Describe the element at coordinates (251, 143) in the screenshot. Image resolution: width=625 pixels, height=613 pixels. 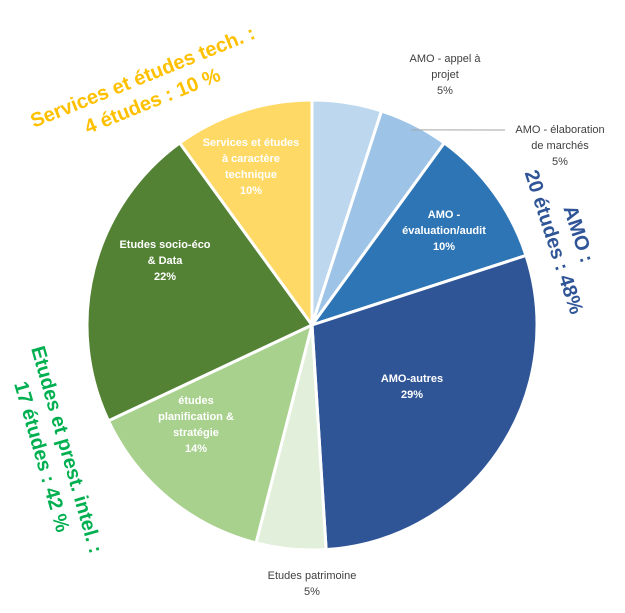
I see `slice-label: Services et études` at that location.